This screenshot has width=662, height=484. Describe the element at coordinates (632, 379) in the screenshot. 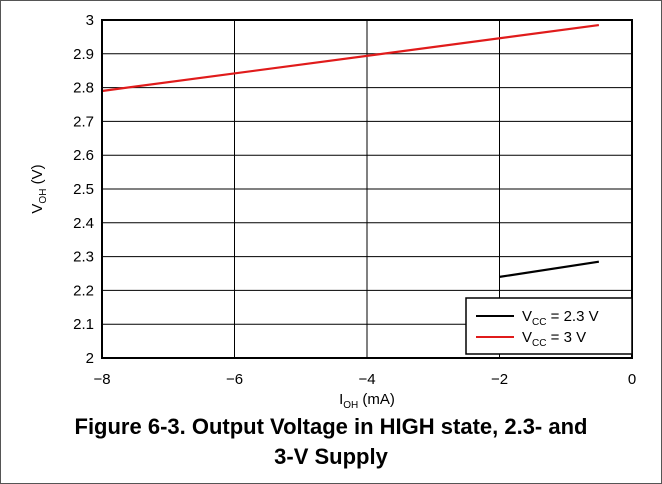

I see `x-tick-label: 0` at that location.